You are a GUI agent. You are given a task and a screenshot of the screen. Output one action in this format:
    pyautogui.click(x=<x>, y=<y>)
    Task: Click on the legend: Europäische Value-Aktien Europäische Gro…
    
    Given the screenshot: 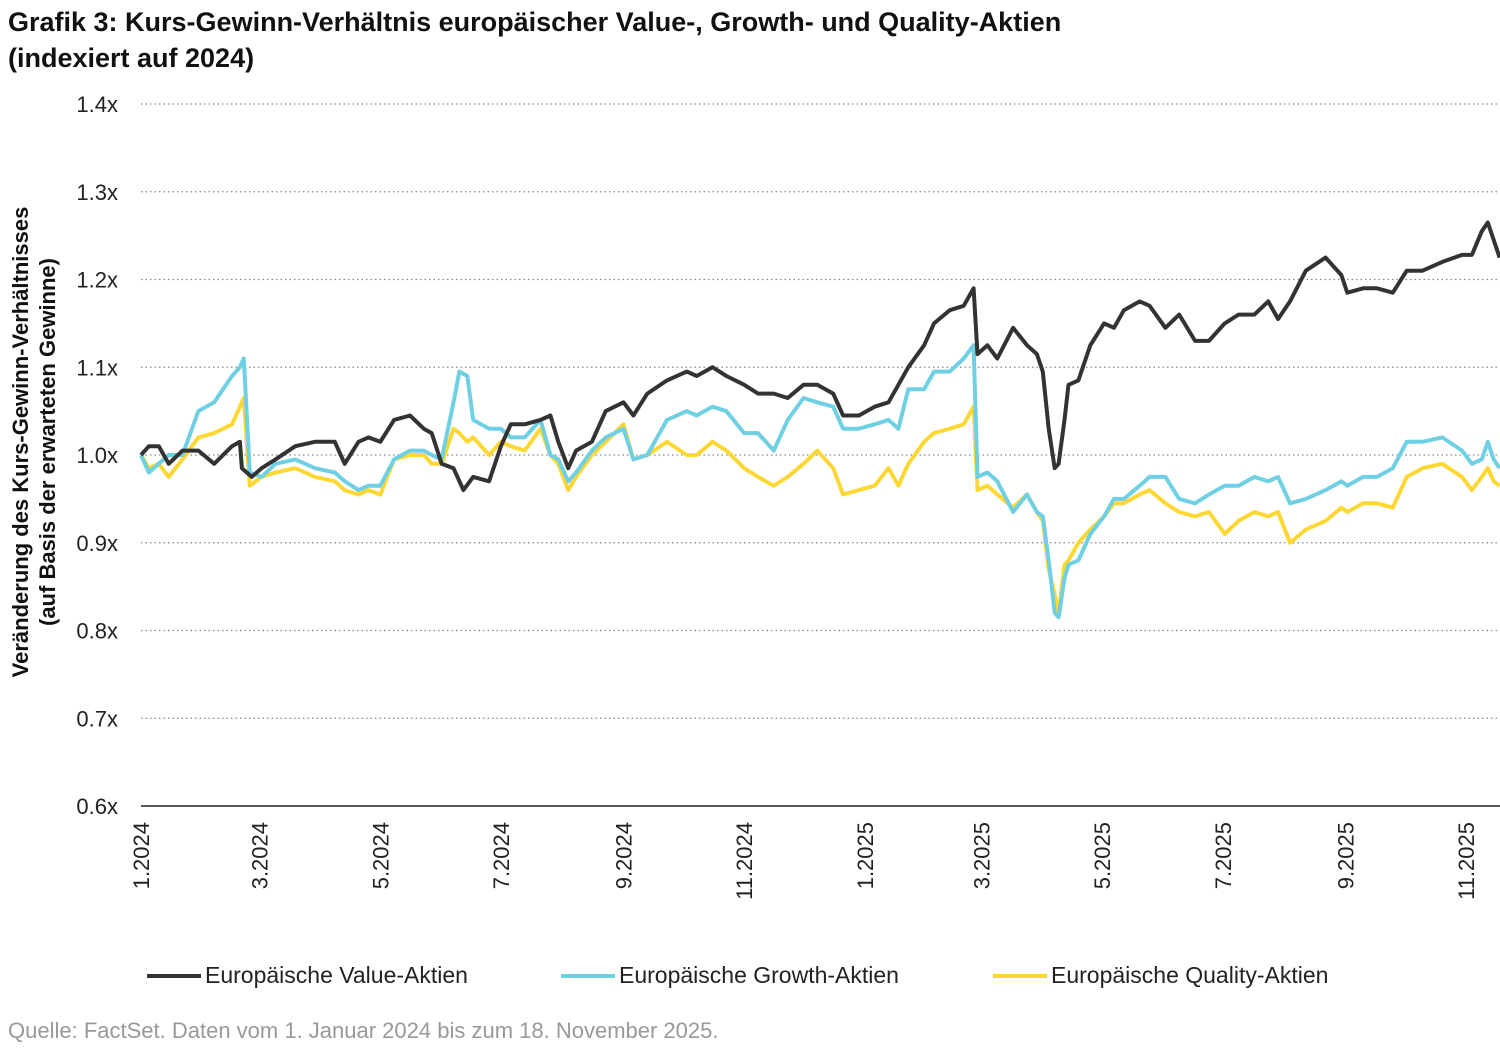 What is the action you would take?
    pyautogui.click(x=750, y=977)
    